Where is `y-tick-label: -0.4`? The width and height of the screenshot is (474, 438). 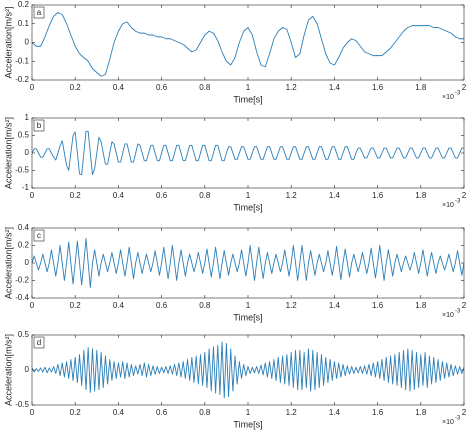
y-tick-label: -0.4 is located at coordinates (22, 297).